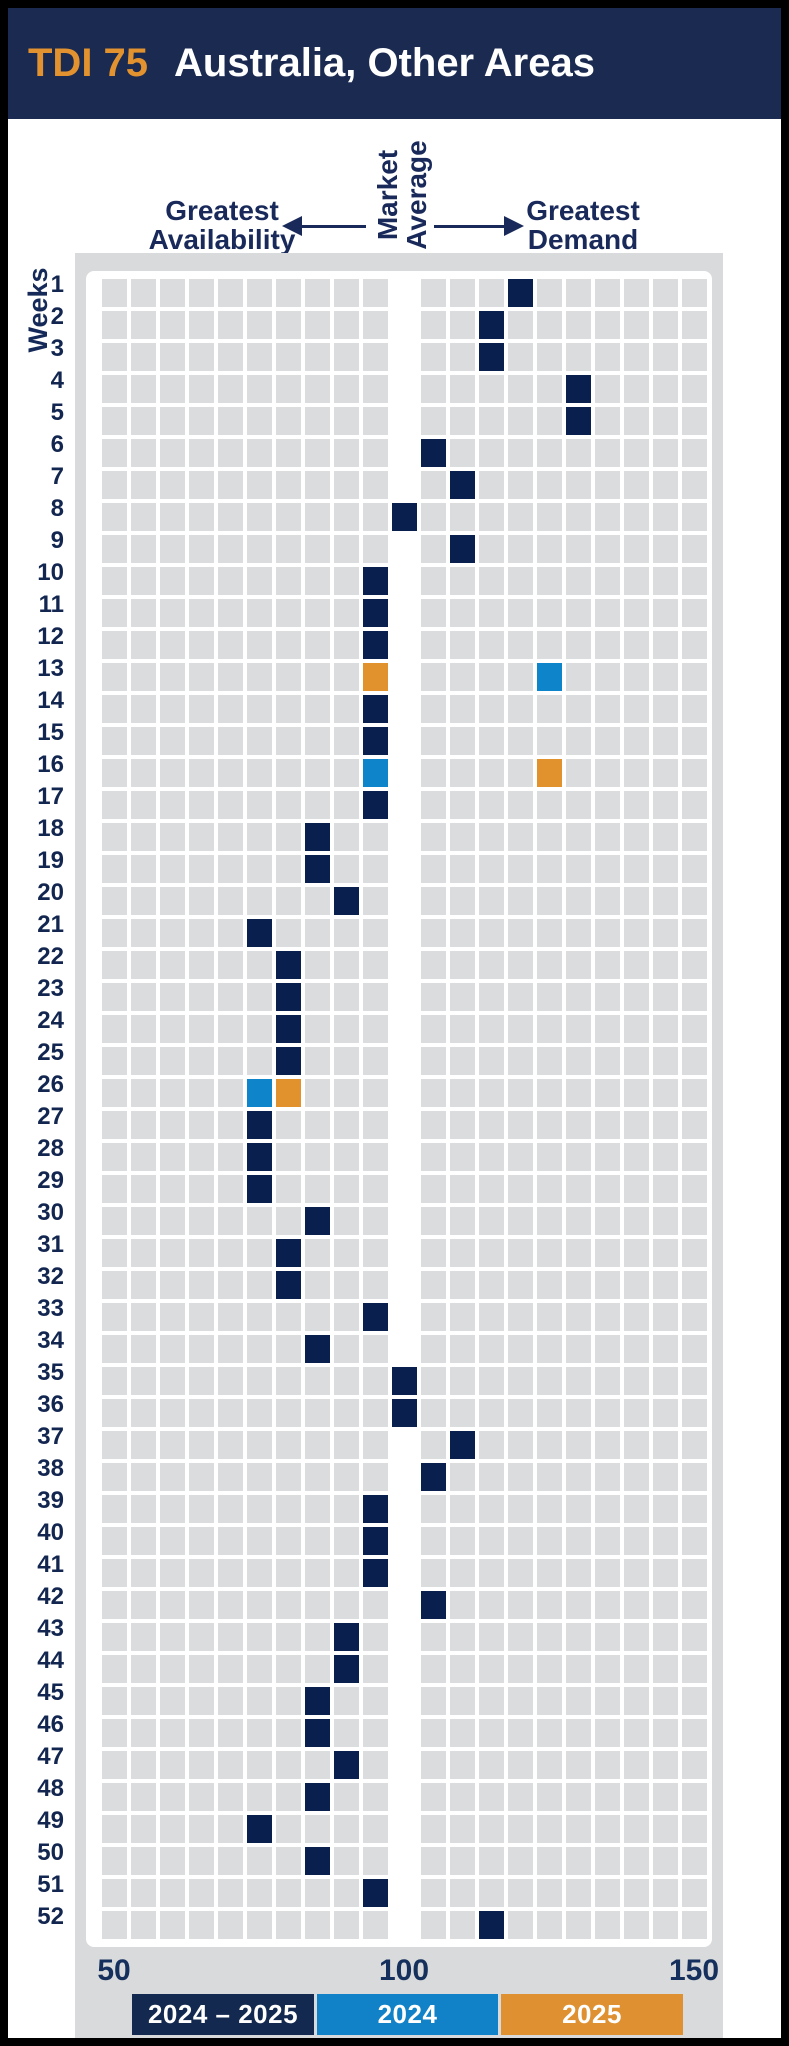 Image resolution: width=789 pixels, height=2046 pixels. What do you see at coordinates (384, 63) in the screenshot?
I see `page-title: Australia, Other Areas` at bounding box center [384, 63].